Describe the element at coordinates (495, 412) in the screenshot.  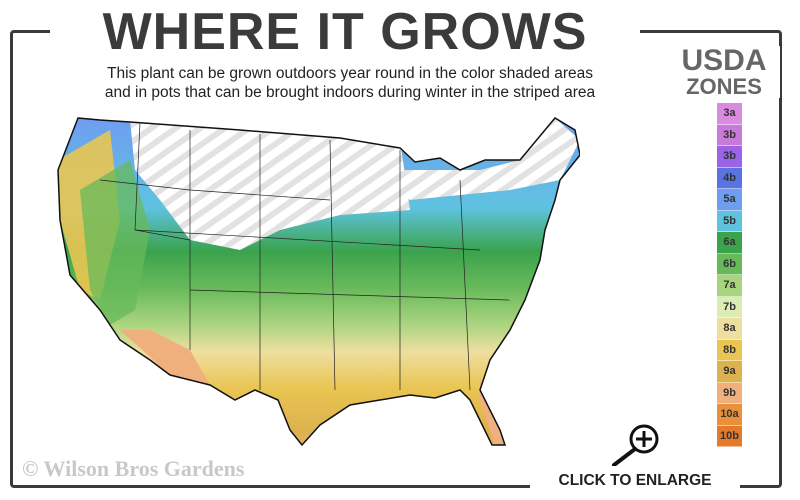
I see `florida-zone` at that location.